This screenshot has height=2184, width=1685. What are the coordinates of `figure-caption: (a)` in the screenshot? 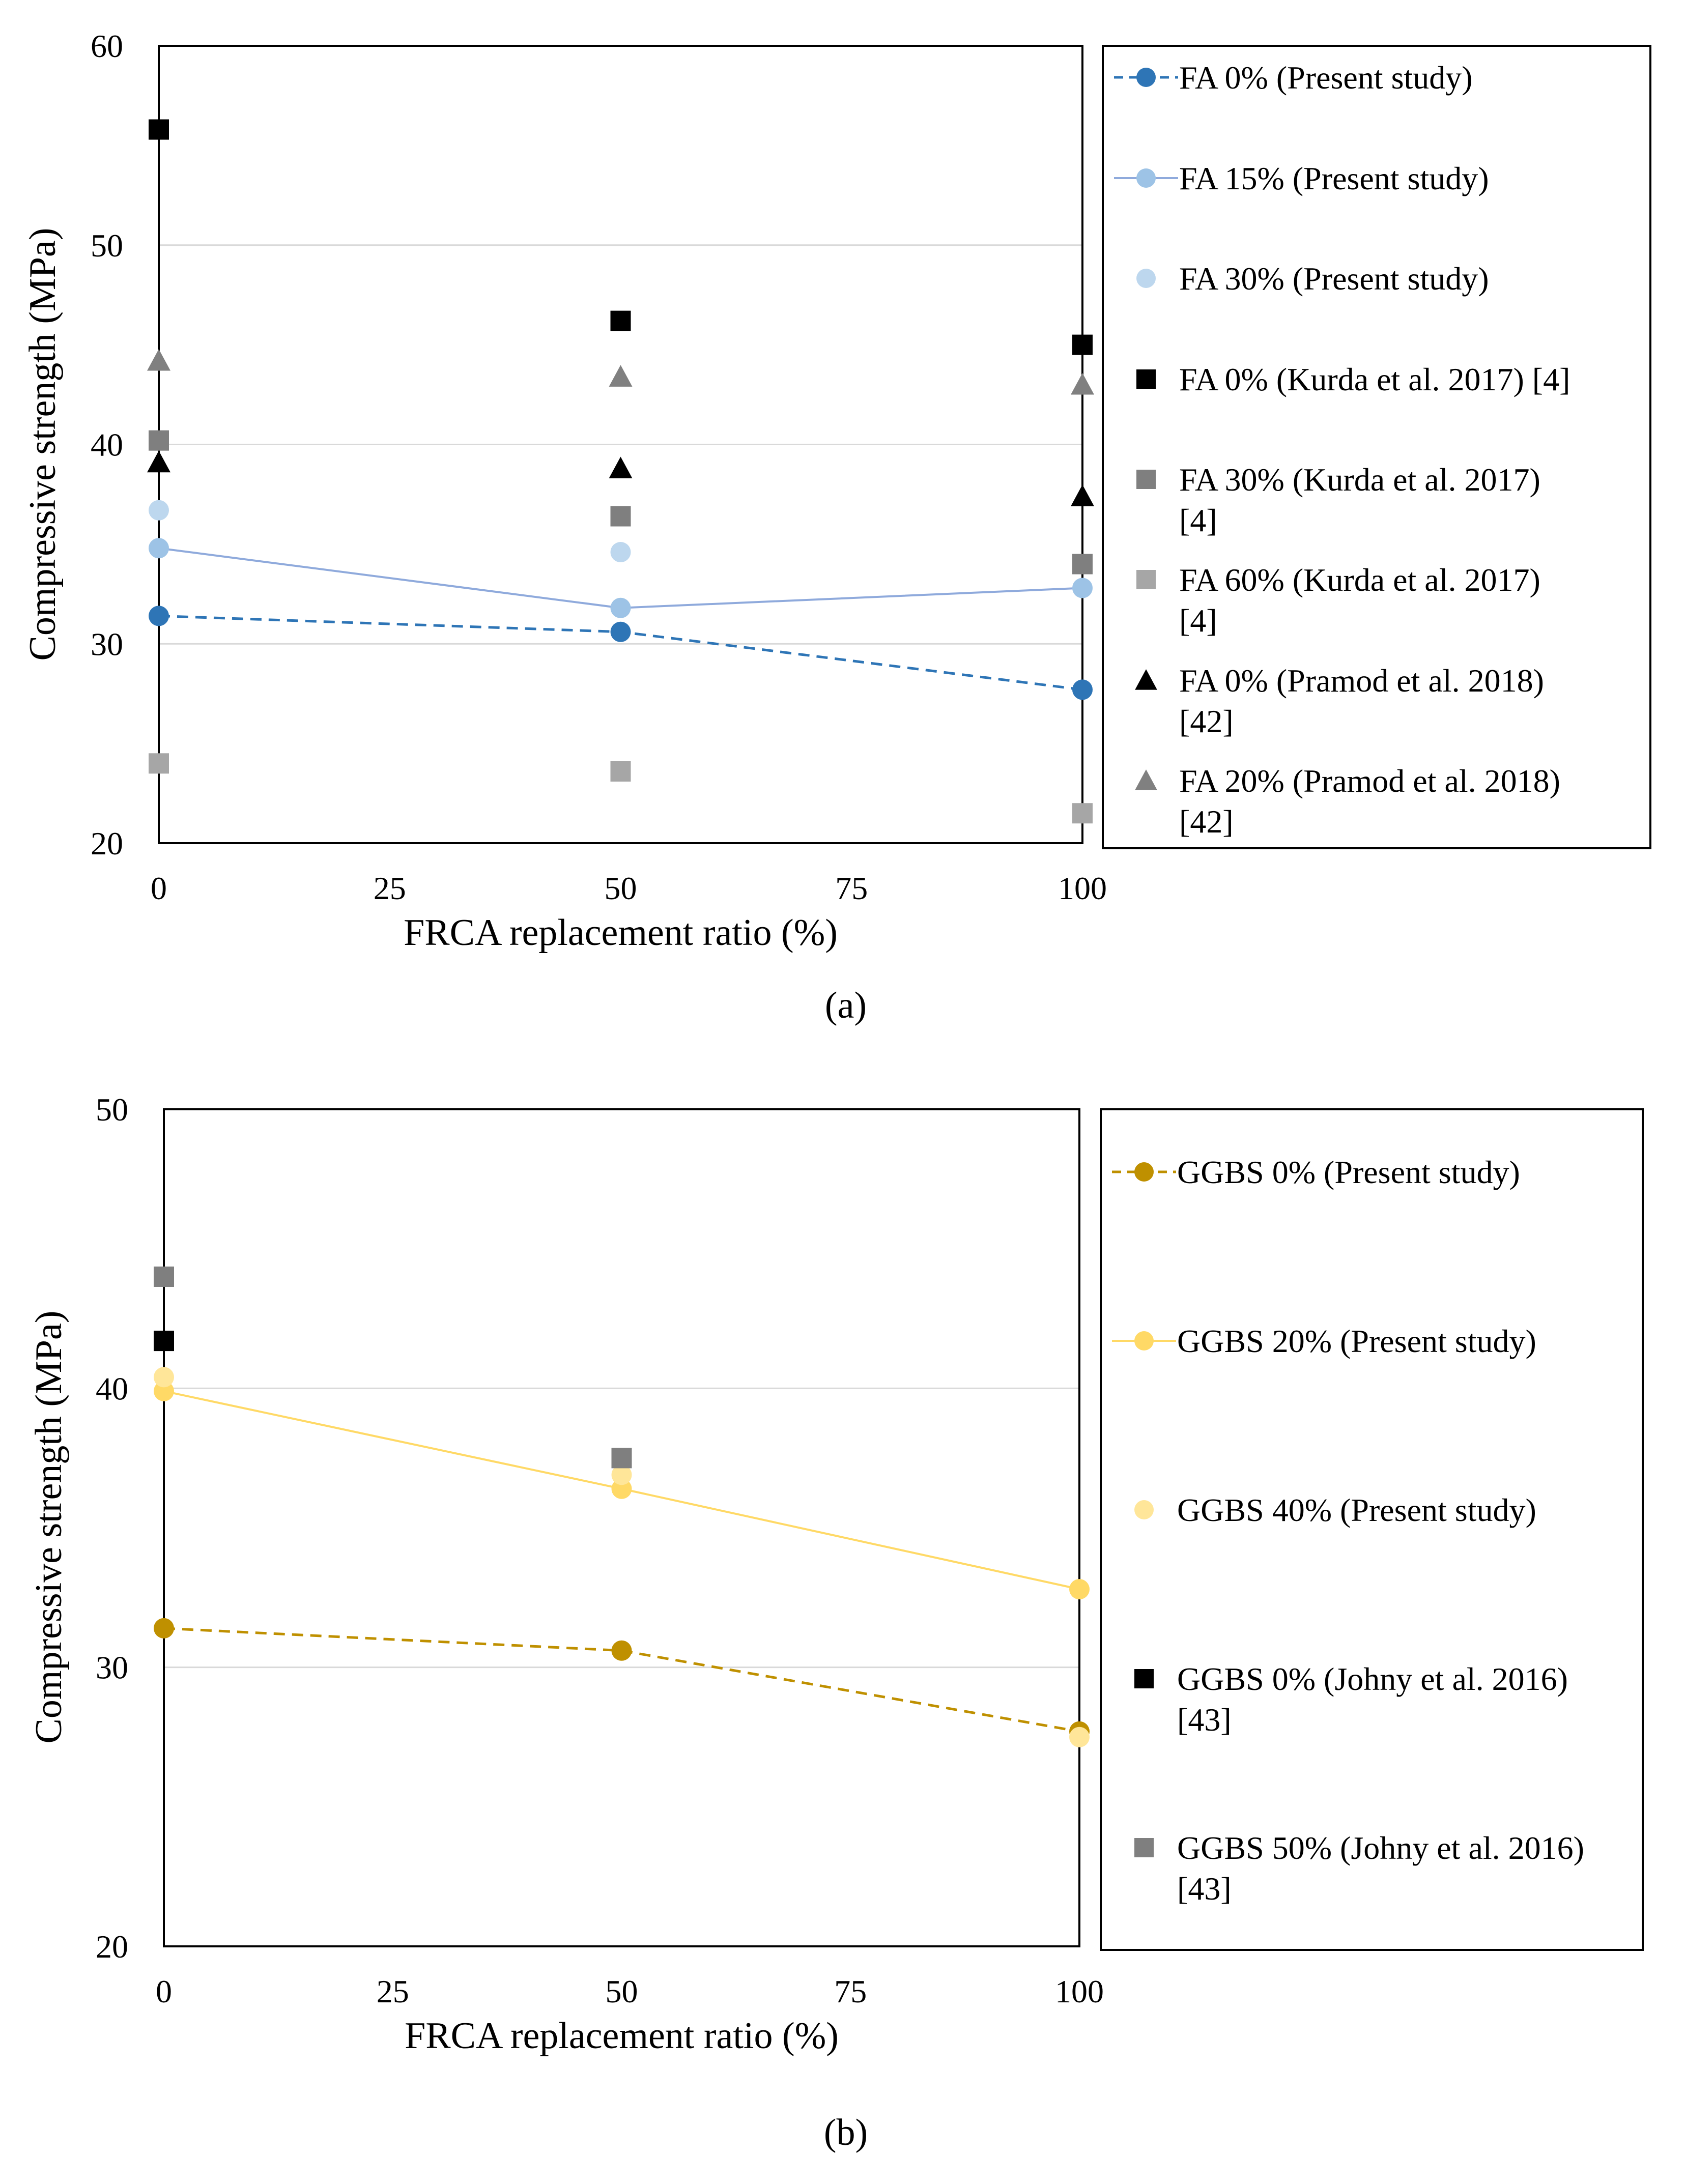 It's located at (846, 1005).